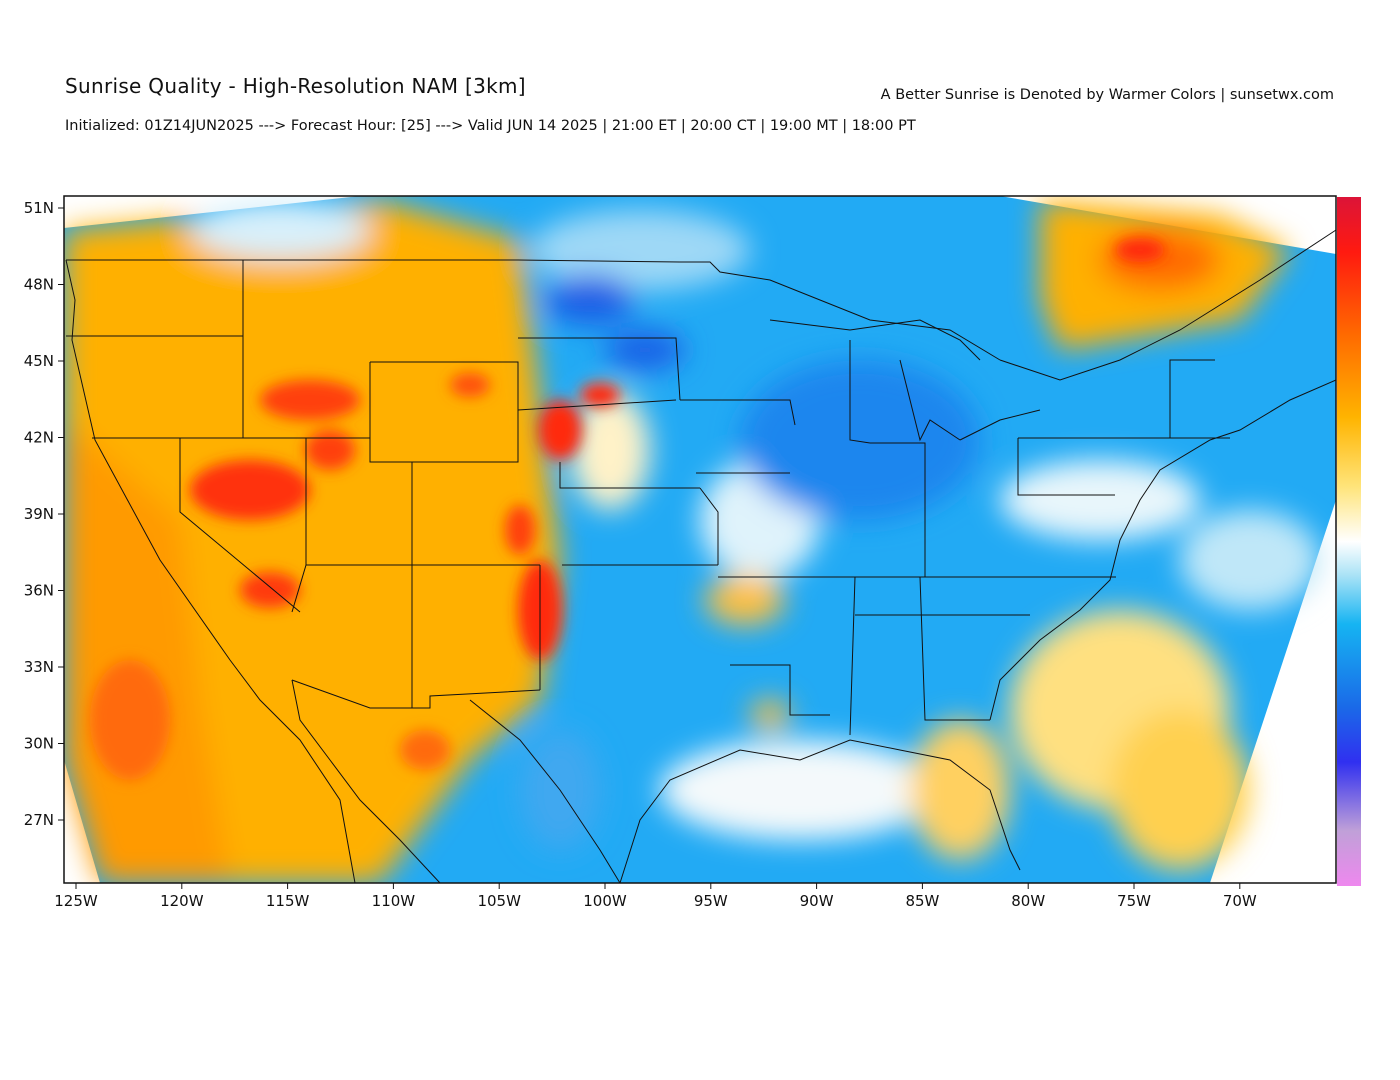 This screenshot has height=1080, width=1400. I want to click on colorbar, so click(1349, 541).